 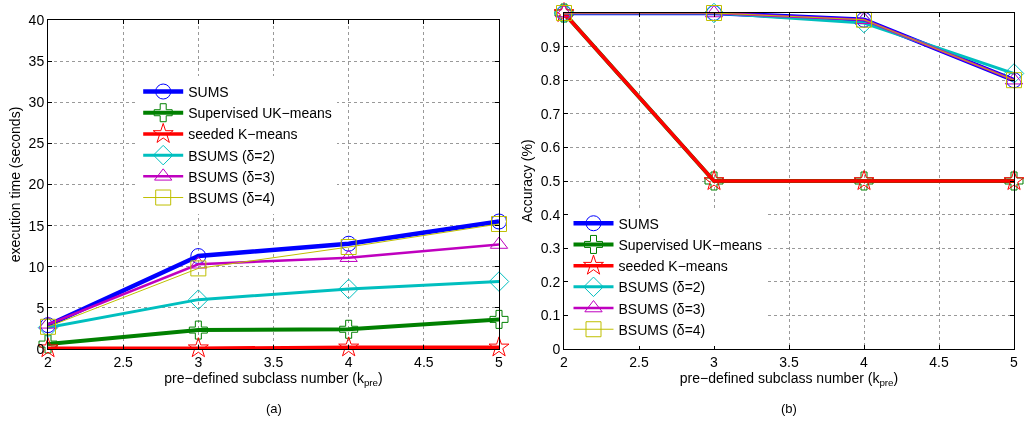 I want to click on y-tick-label: 25, so click(x=36, y=143).